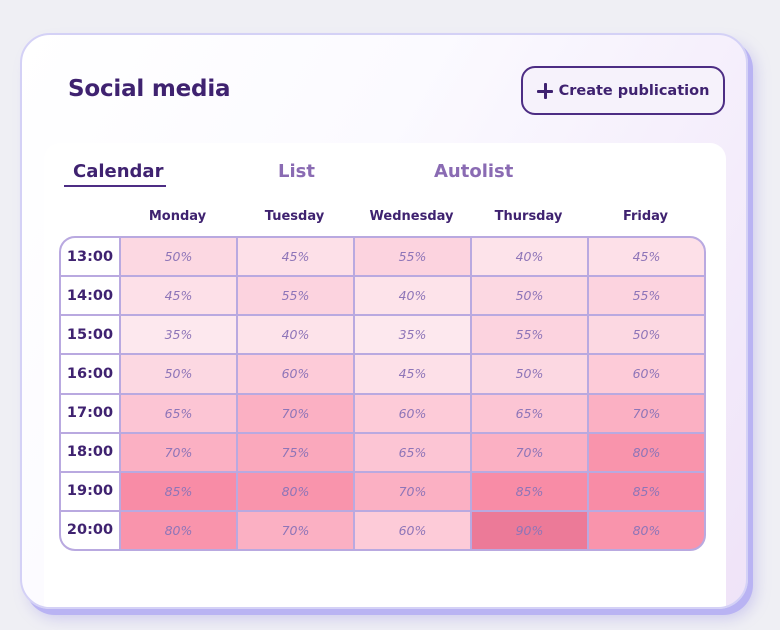 The image size is (780, 630). What do you see at coordinates (295, 452) in the screenshot?
I see `heatmap-cell: 75%` at bounding box center [295, 452].